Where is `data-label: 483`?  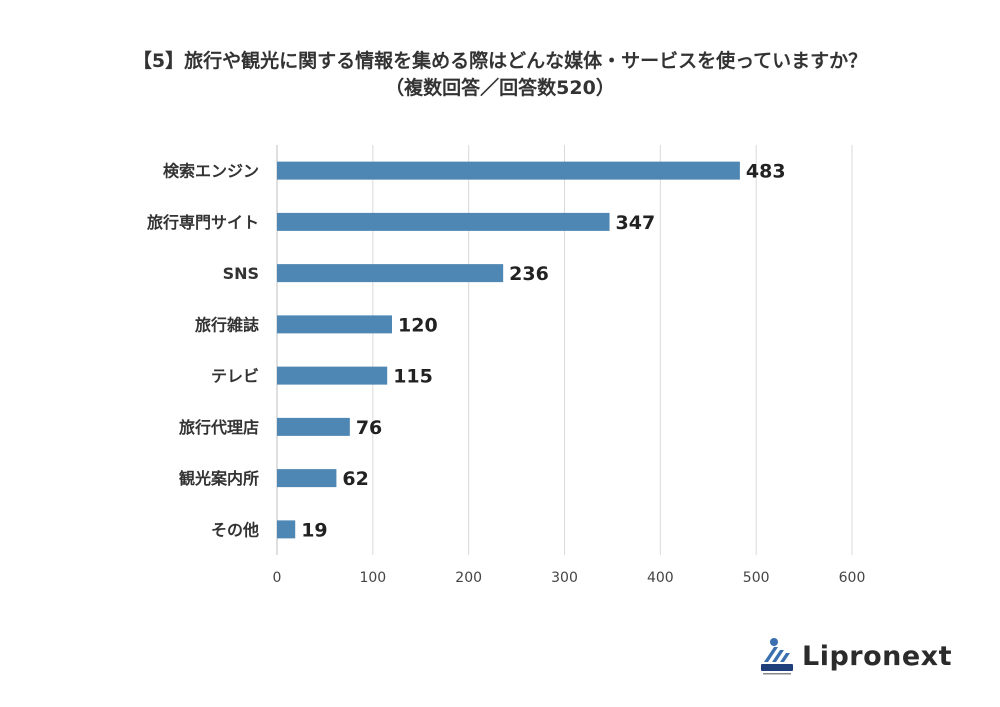
data-label: 483 is located at coordinates (766, 172).